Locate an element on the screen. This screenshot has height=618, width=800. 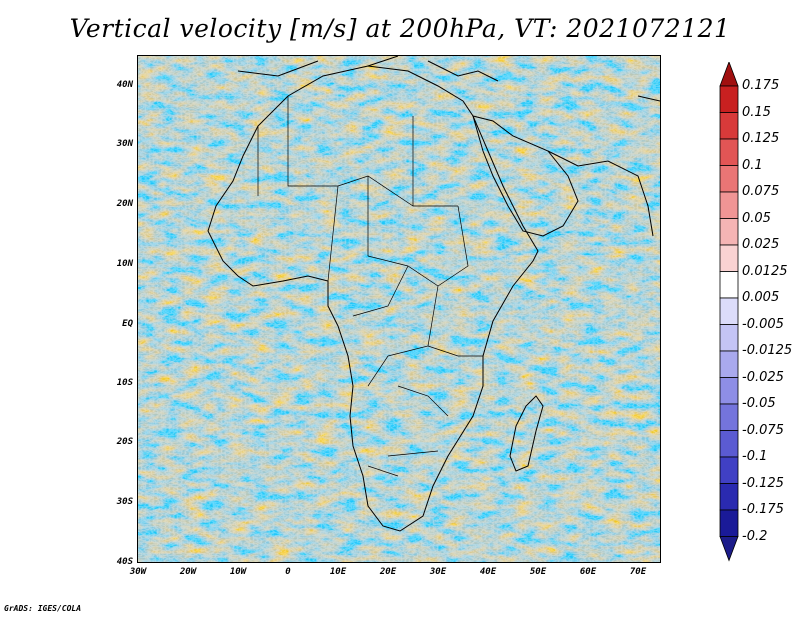
lat-label-20n: 20N is located at coordinates (124, 204).